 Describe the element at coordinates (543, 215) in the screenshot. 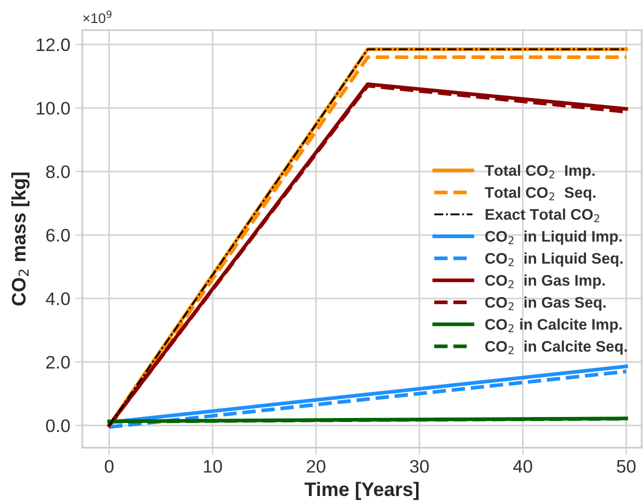

I see `legend-label: Exact Total CO$_{2}$` at that location.